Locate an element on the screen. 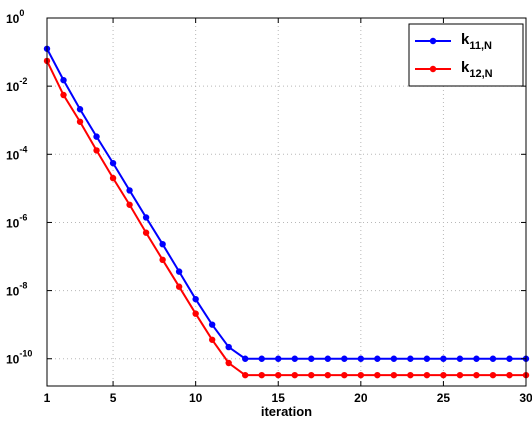 The image size is (532, 434). x-tick-label: 30 is located at coordinates (525, 398).